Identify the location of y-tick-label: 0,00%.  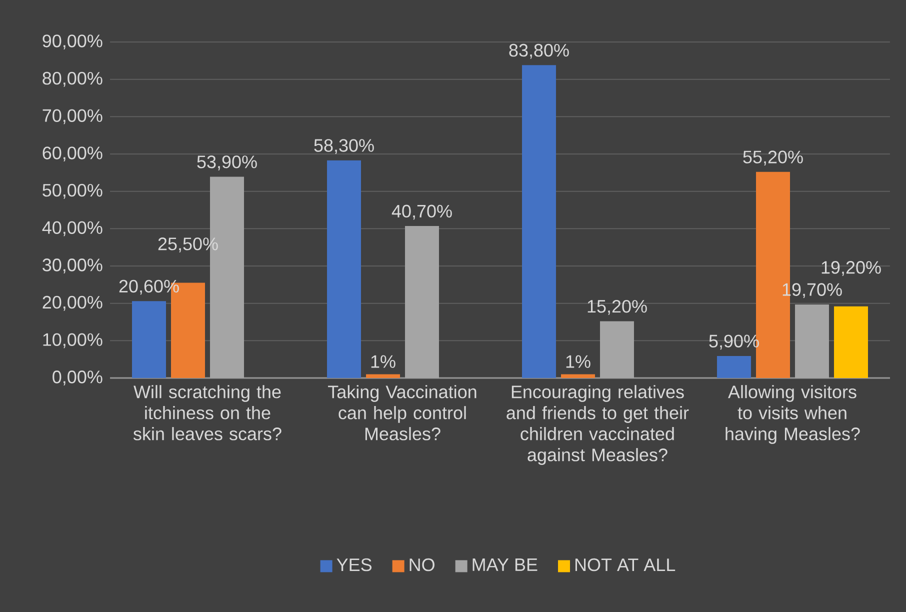
(77, 378).